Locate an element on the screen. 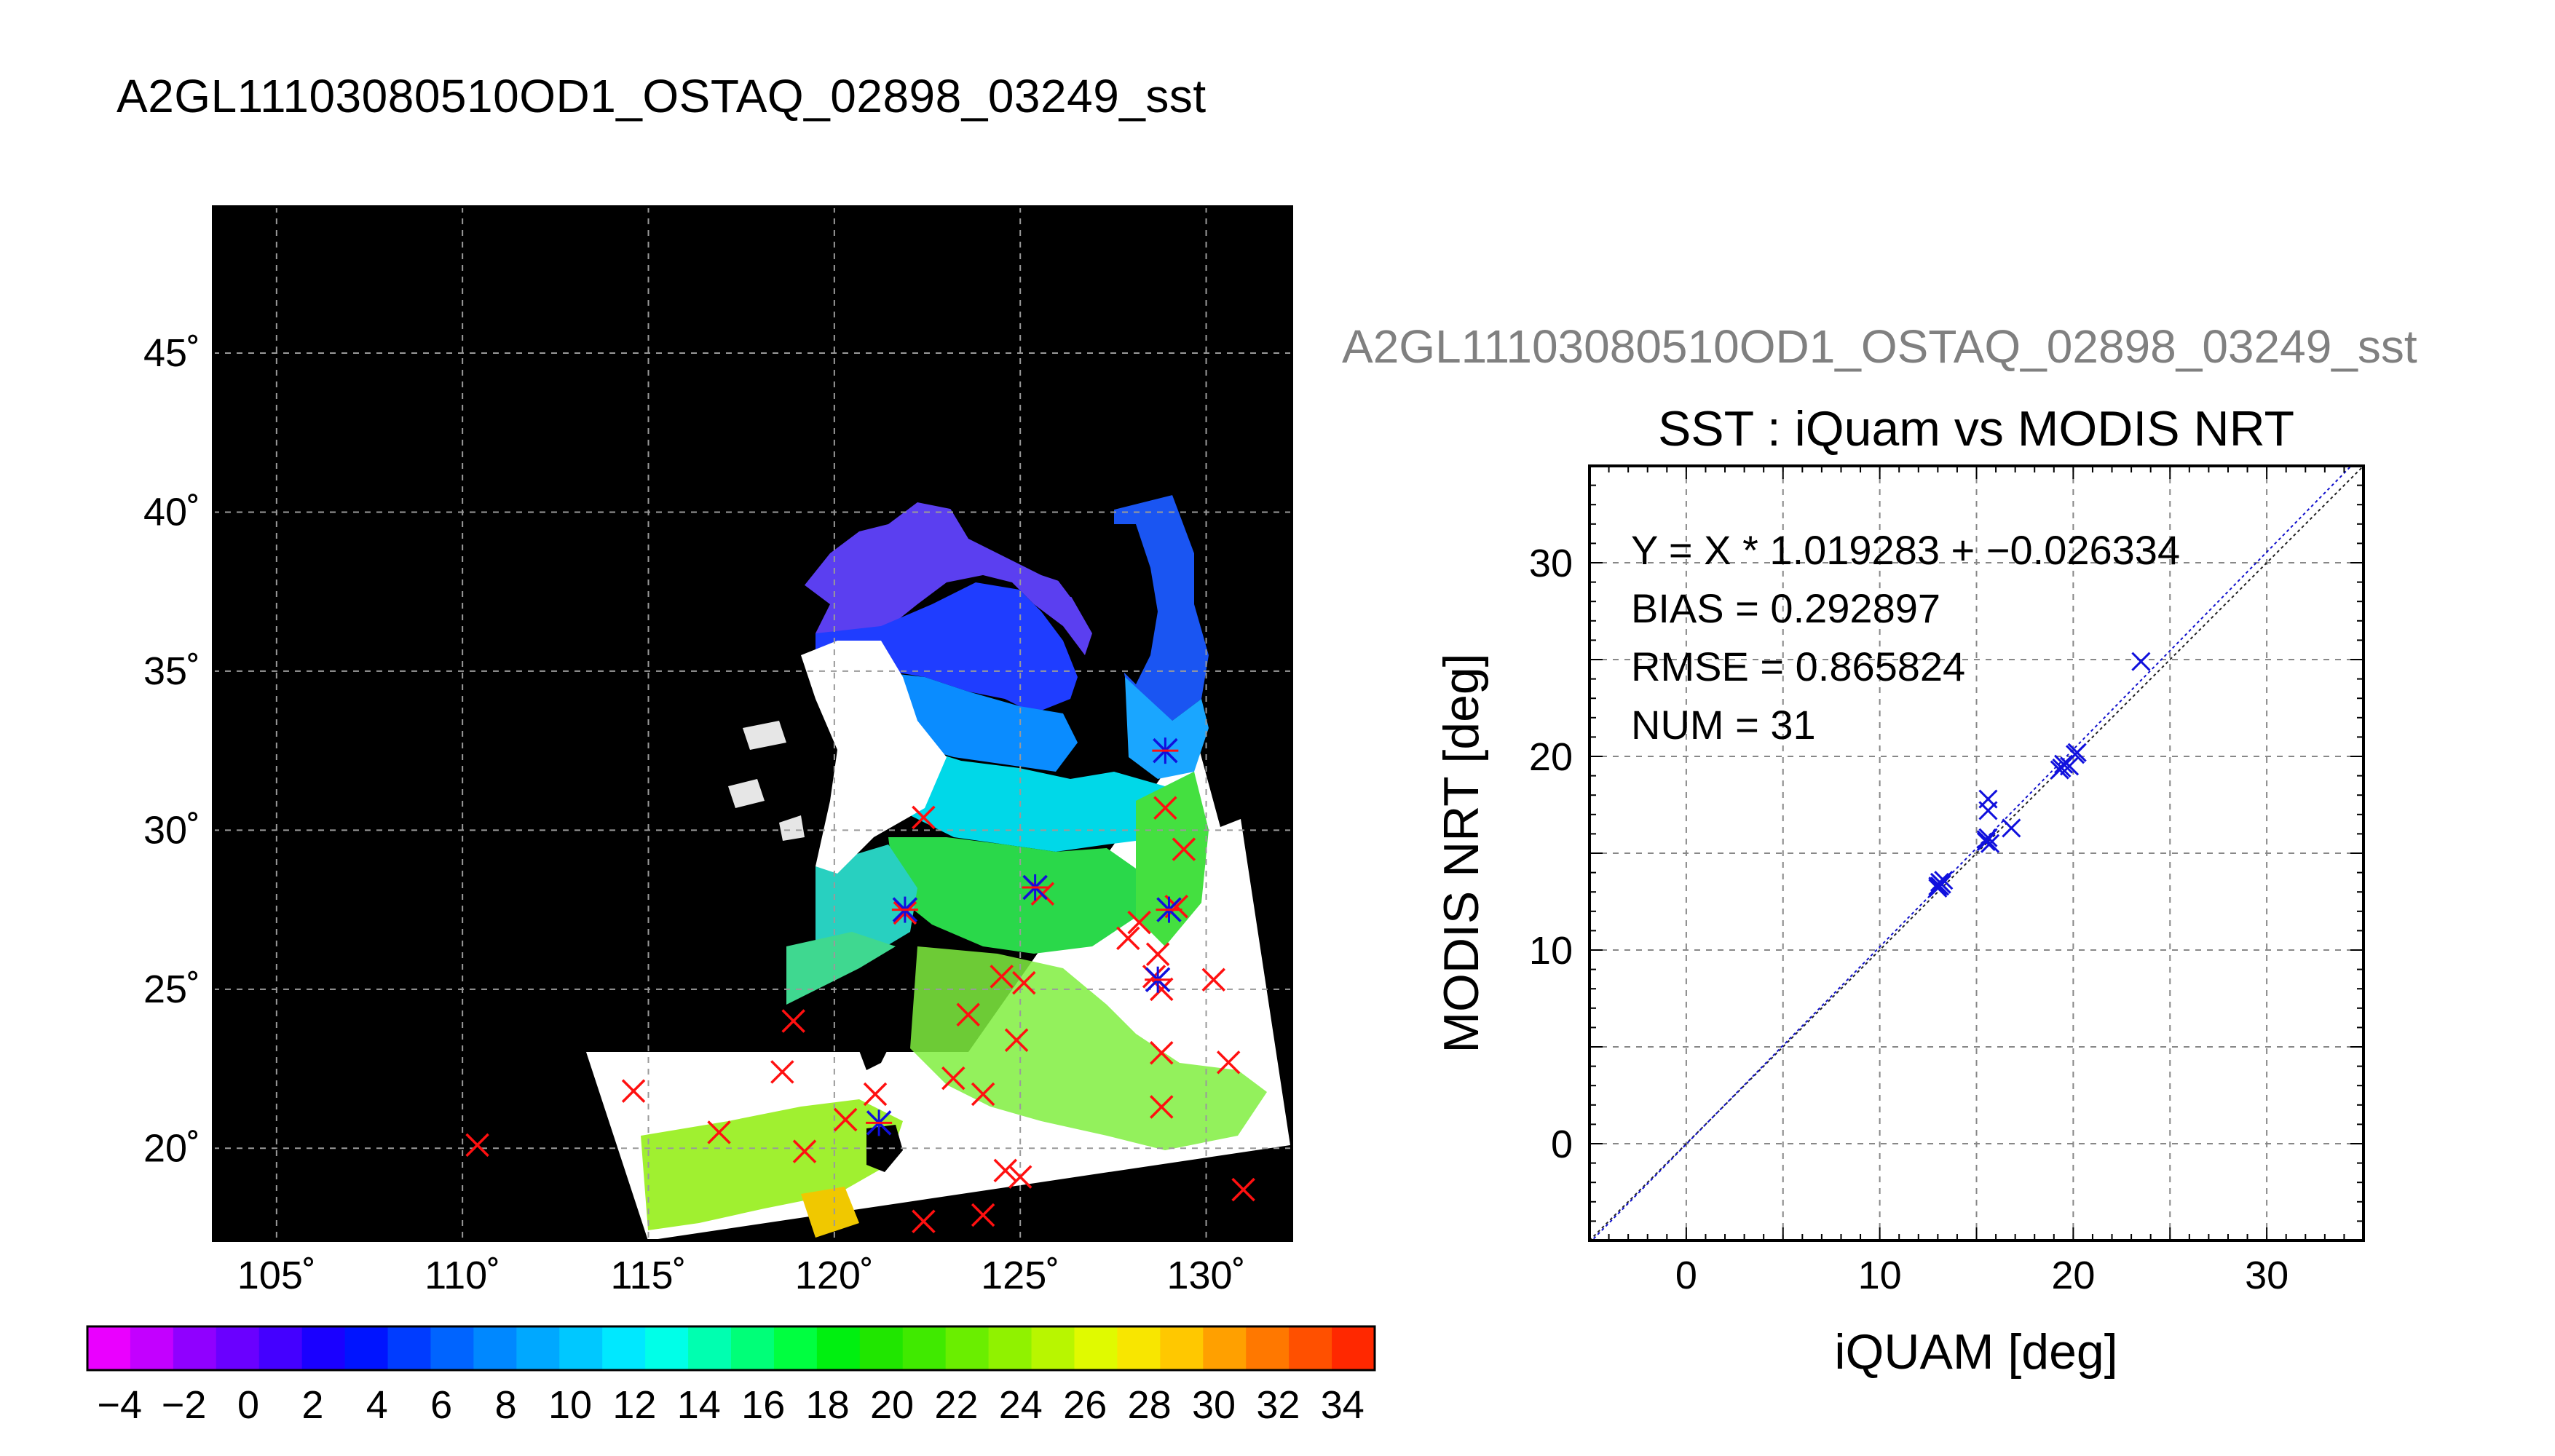 Image resolution: width=2555 pixels, height=1456 pixels. lat-tick-label: 30˚ is located at coordinates (171, 830).